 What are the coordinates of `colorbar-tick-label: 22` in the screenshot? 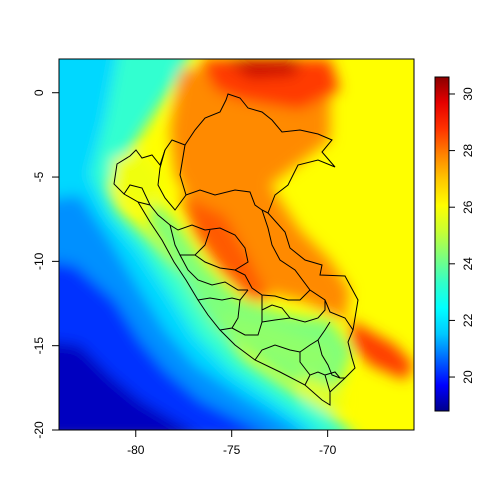 It's located at (468, 320).